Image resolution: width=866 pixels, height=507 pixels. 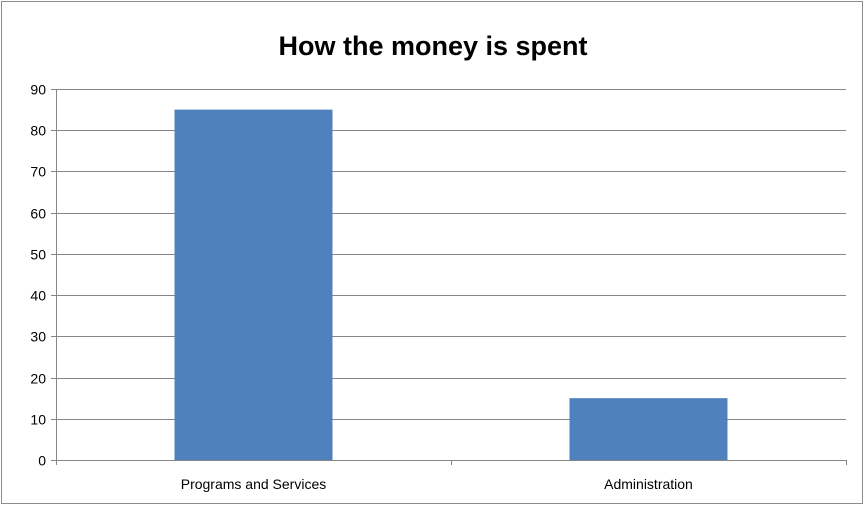 What do you see at coordinates (38, 131) in the screenshot?
I see `y-tick-label: 80` at bounding box center [38, 131].